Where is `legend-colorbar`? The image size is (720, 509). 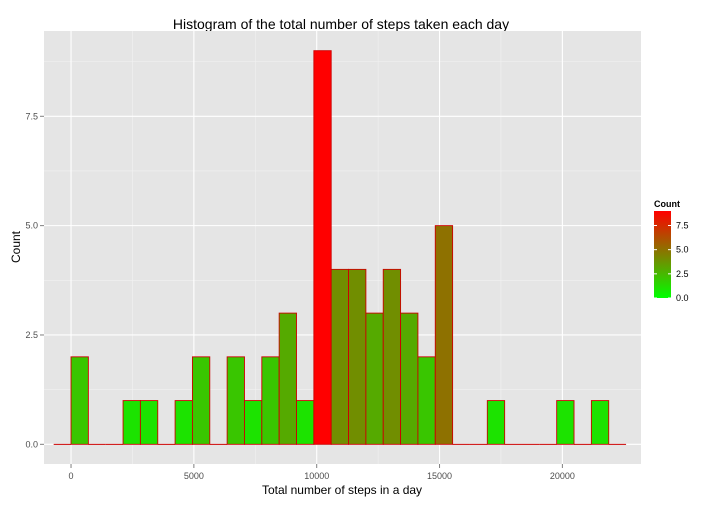
legend-colorbar is located at coordinates (662, 254).